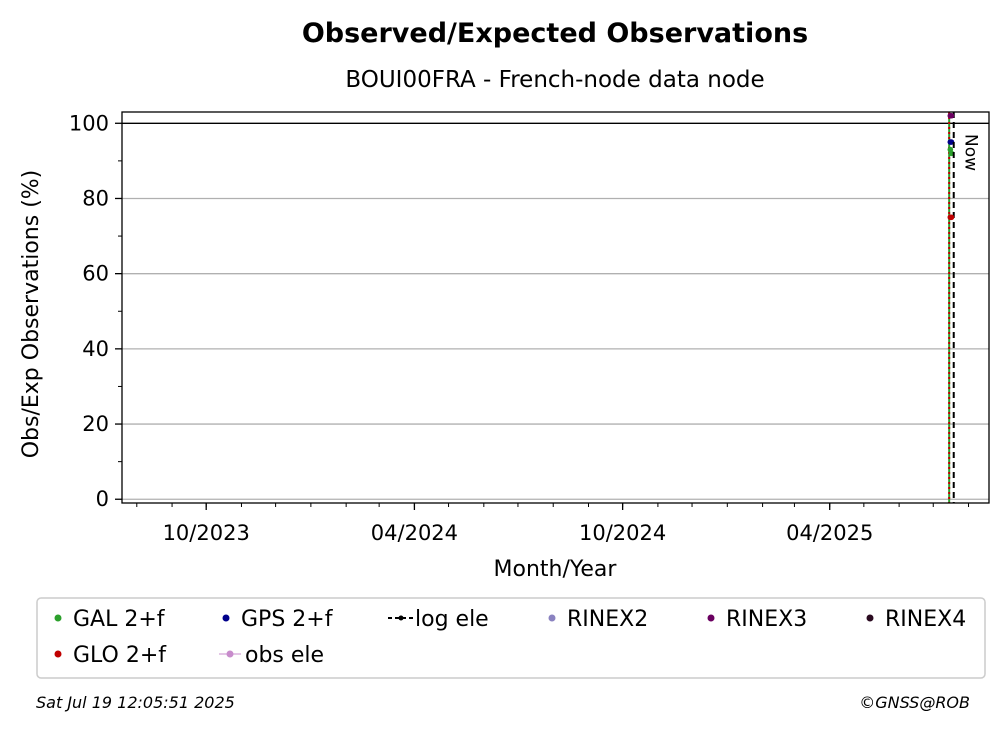  Describe the element at coordinates (925, 619) in the screenshot. I see `legend-label: RINEX4` at that location.